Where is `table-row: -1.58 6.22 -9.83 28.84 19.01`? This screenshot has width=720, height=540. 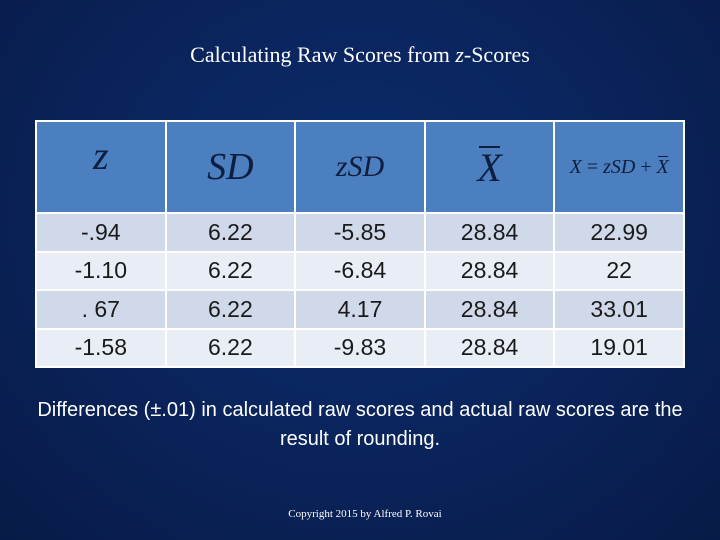 table-row: -1.58 6.22 -9.83 28.84 19.01 is located at coordinates (360, 347).